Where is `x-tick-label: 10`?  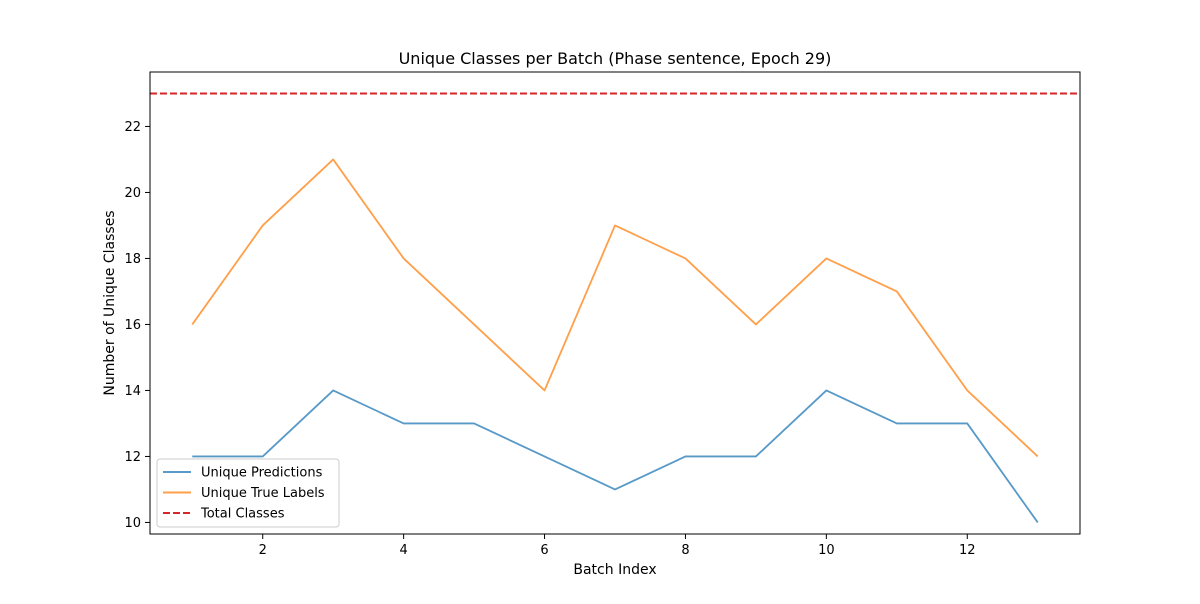 x-tick-label: 10 is located at coordinates (826, 550).